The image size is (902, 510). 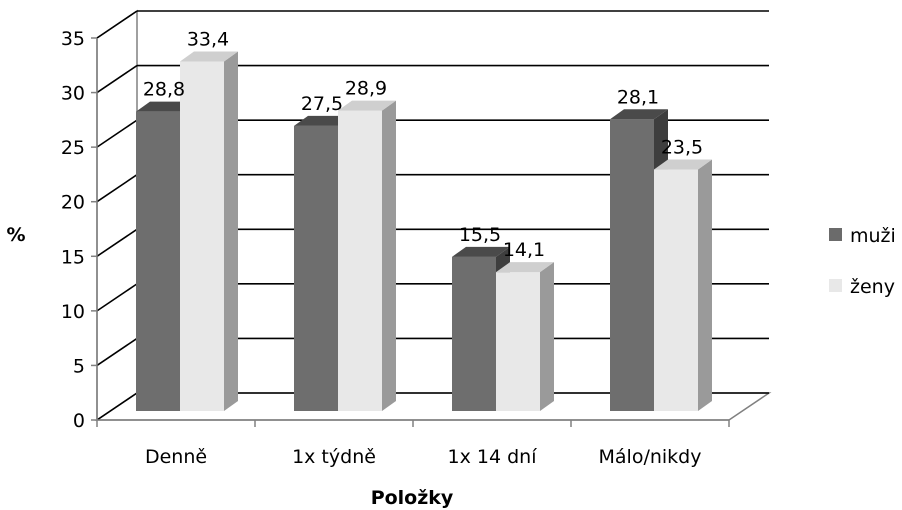 I want to click on y-tick-label: 20, so click(x=73, y=203).